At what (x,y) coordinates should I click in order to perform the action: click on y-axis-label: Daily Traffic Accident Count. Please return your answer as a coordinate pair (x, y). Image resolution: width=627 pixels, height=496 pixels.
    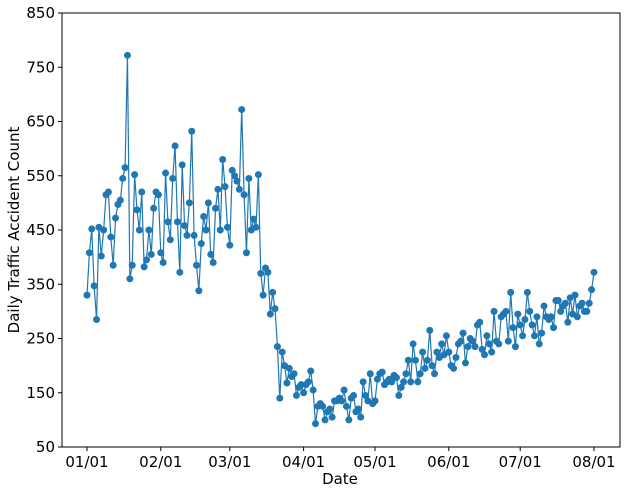
    Looking at the image, I should click on (14, 230).